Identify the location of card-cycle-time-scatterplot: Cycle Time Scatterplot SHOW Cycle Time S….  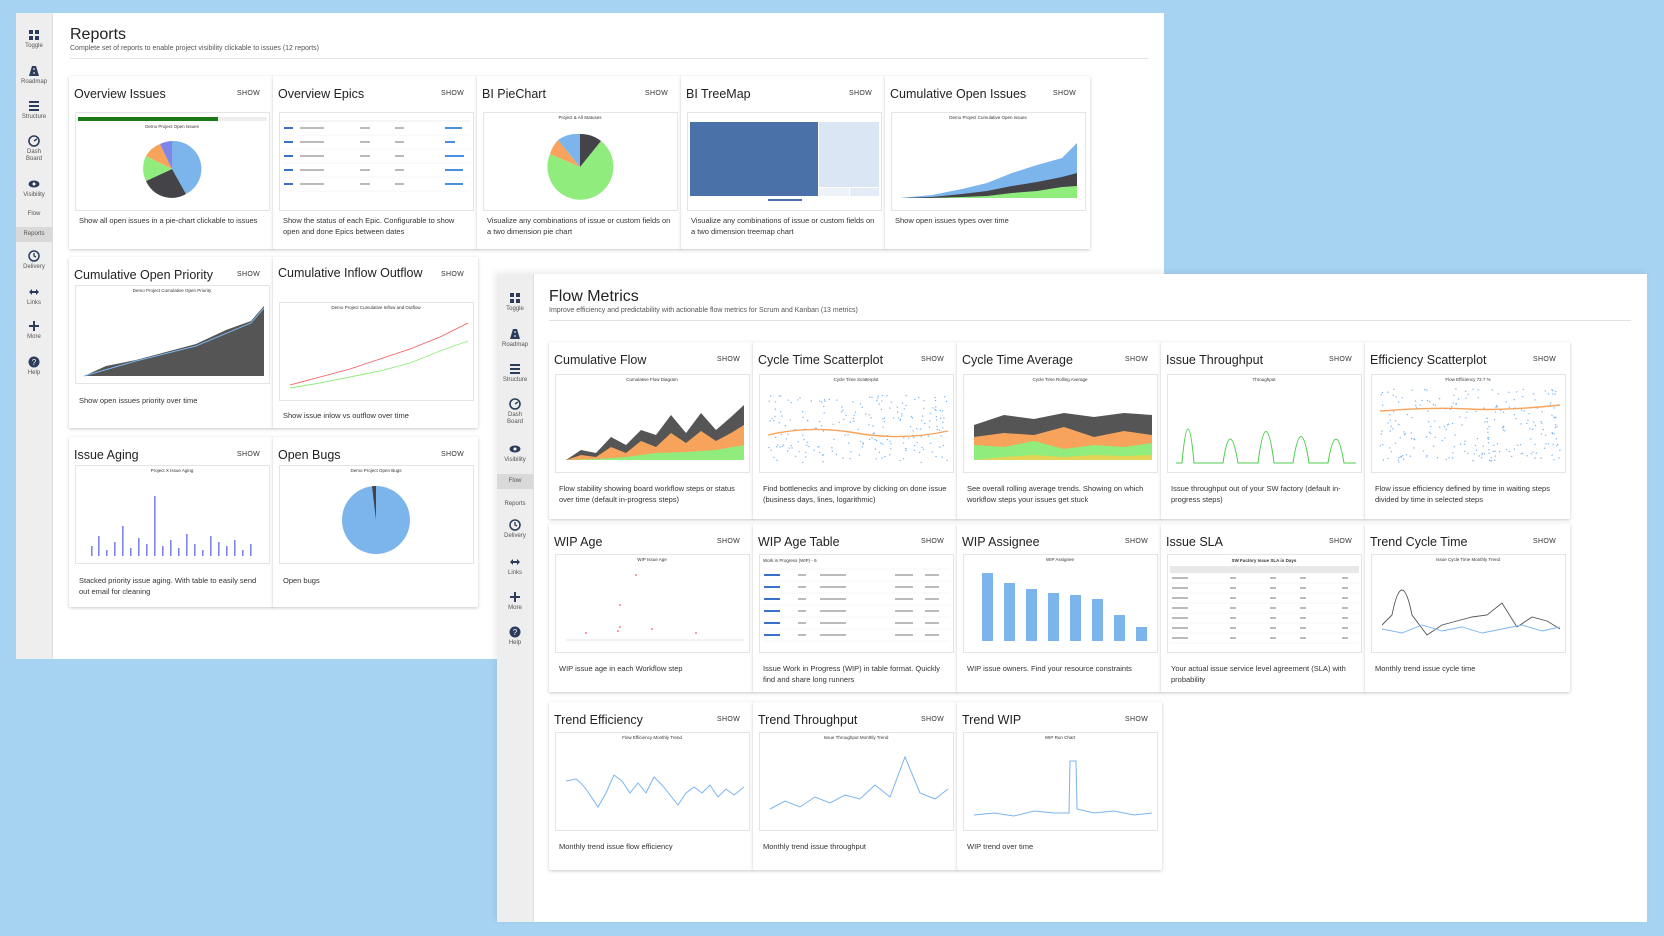
(855, 430).